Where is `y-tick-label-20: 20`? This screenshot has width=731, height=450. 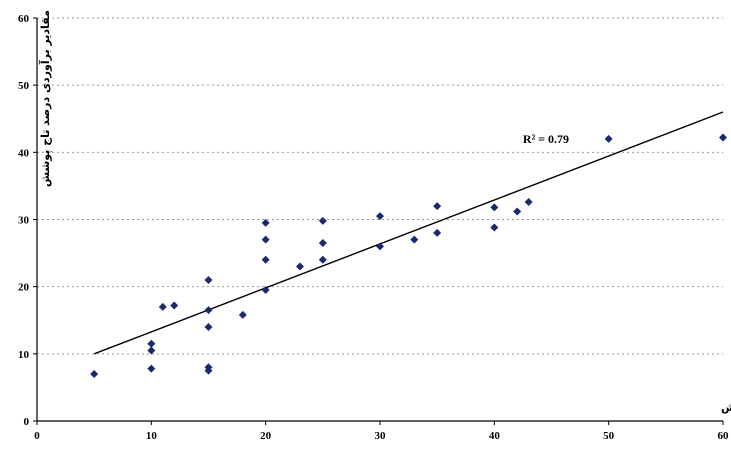 y-tick-label-20: 20 is located at coordinates (24, 288).